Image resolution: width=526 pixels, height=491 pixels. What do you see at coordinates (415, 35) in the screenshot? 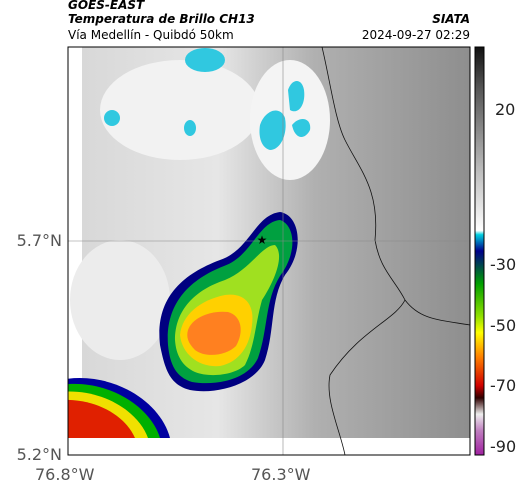
I see `timestamp: 2024-09-27 02:29` at bounding box center [415, 35].